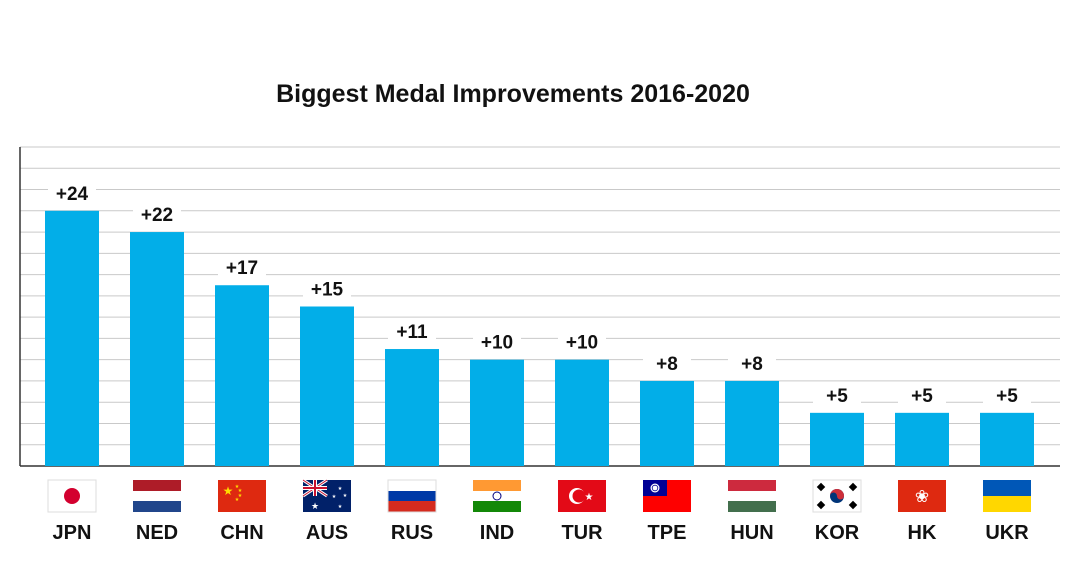  I want to click on category-label: NED, so click(157, 533).